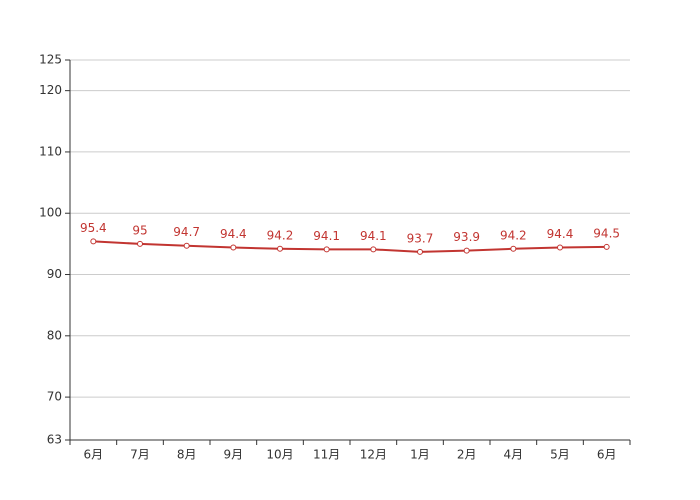 This screenshot has height=500, width=700. Describe the element at coordinates (50, 213) in the screenshot. I see `y-tick-label: 100` at that location.